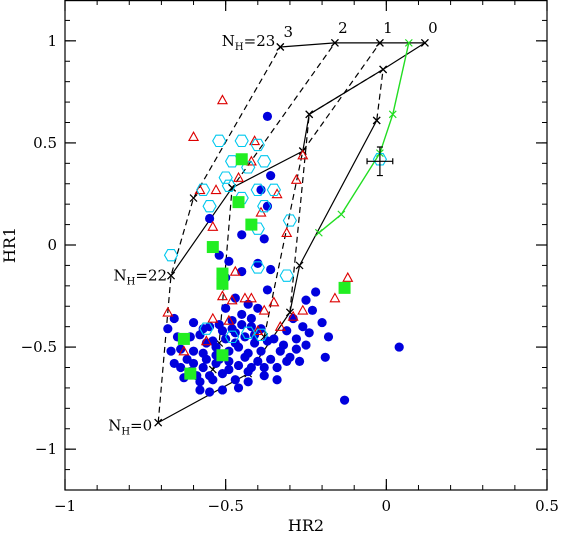 This screenshot has width=566, height=536. Describe the element at coordinates (52, 41) in the screenshot. I see `y-tick-label: 1` at that location.